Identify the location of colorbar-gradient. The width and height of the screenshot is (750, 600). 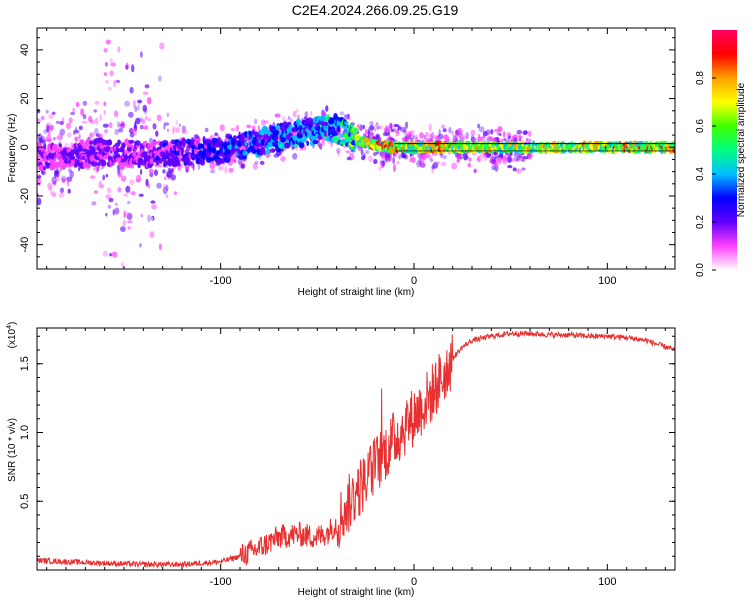
(724, 150).